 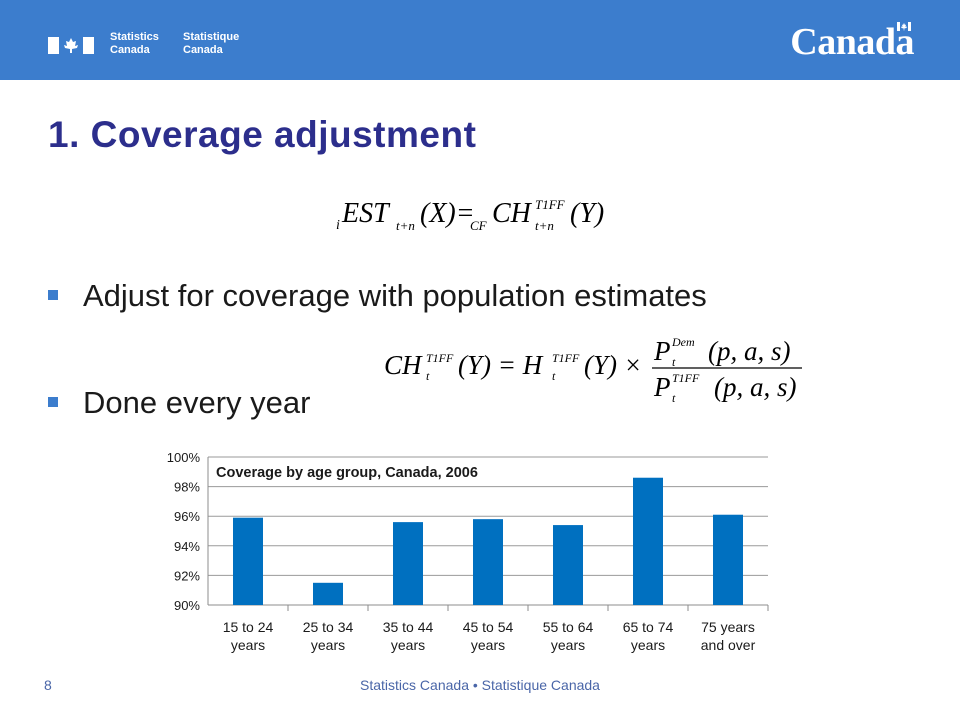 I want to click on canada-flag-icon, so click(x=71, y=45).